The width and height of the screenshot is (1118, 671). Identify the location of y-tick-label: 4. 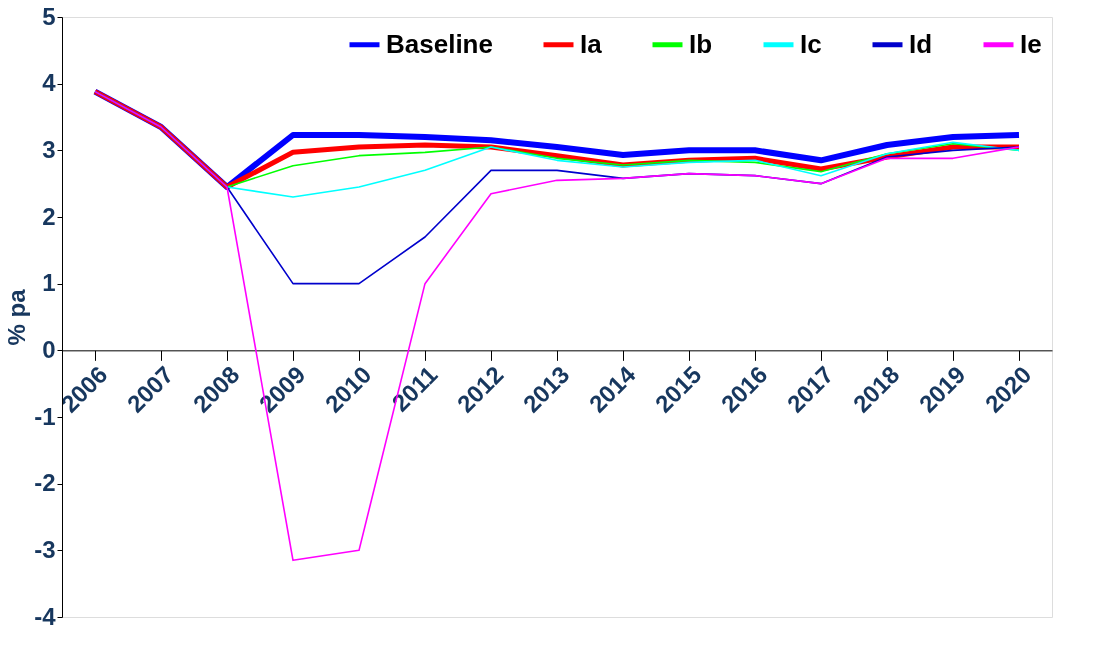
(49, 83).